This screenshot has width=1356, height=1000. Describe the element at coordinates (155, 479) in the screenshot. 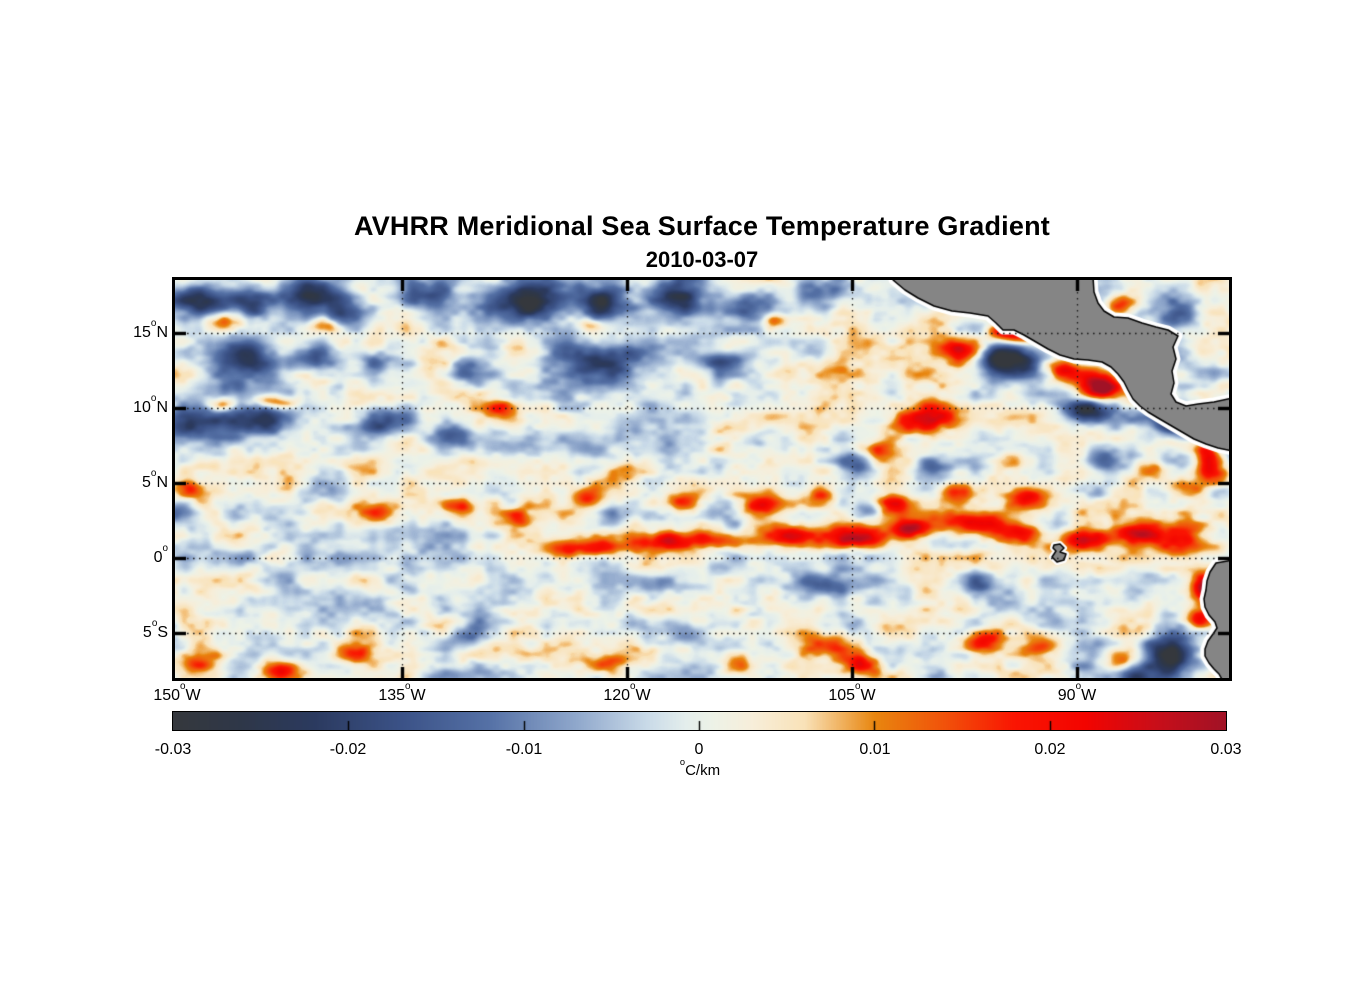

I see `y-tick-label-5n: 5oN` at that location.